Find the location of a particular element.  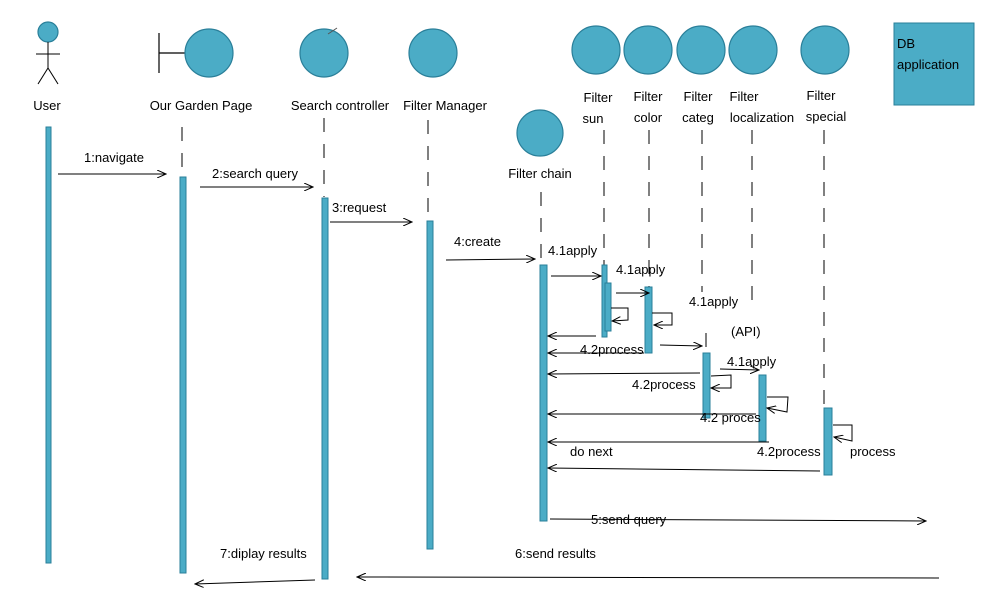

chain-activation is located at coordinates (543, 393).